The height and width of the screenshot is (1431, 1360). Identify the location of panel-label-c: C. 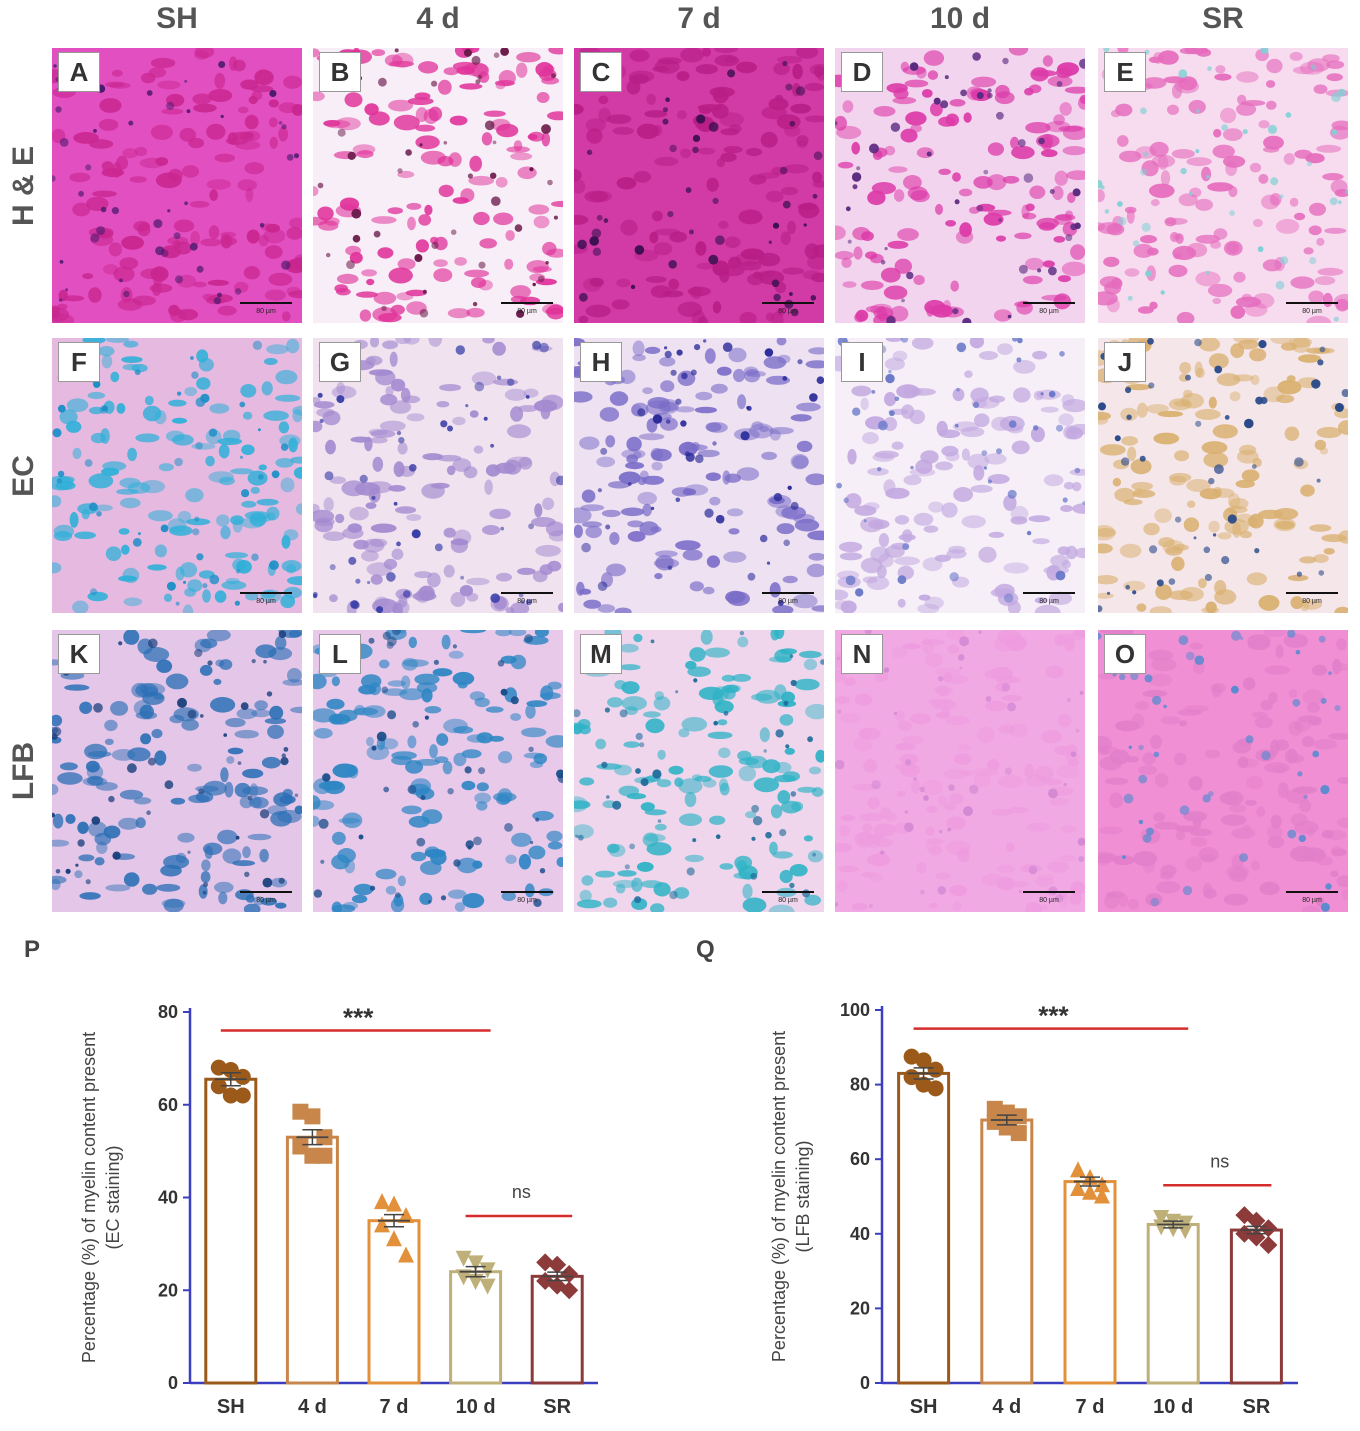
(601, 72).